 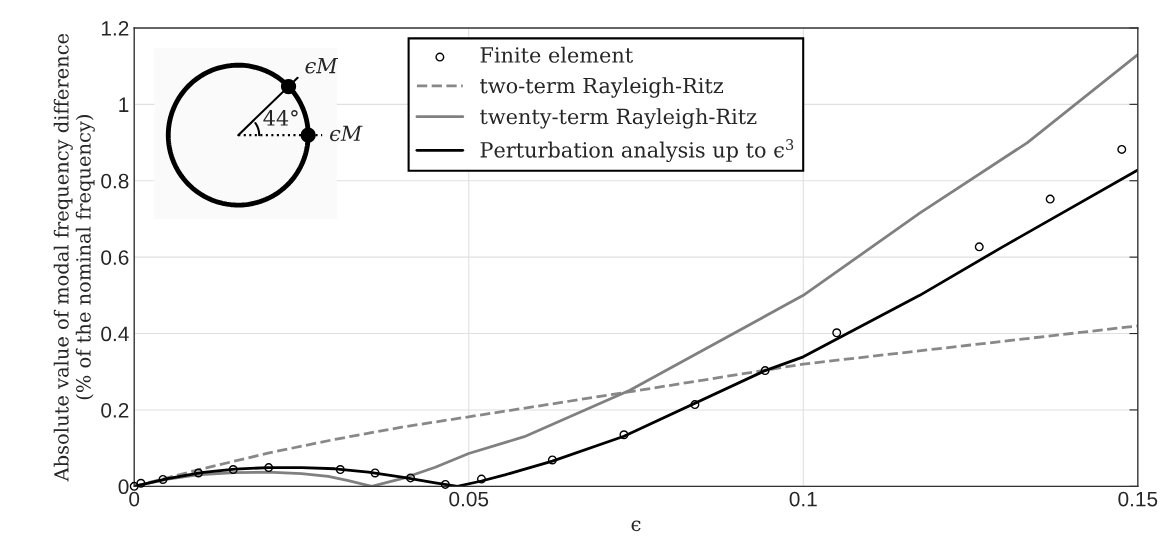 I want to click on y-tick-label: 1, so click(x=124, y=104).